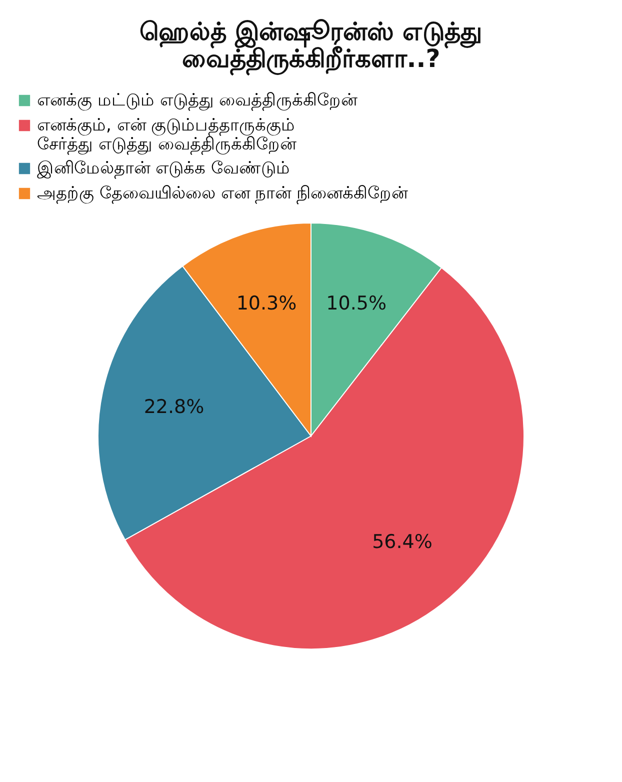 Image resolution: width=622 pixels, height=782 pixels. What do you see at coordinates (223, 194) in the screenshot?
I see `legend-label: அதற்கு தேவையில்லை என நான் நினைக்கிறேன்` at bounding box center [223, 194].